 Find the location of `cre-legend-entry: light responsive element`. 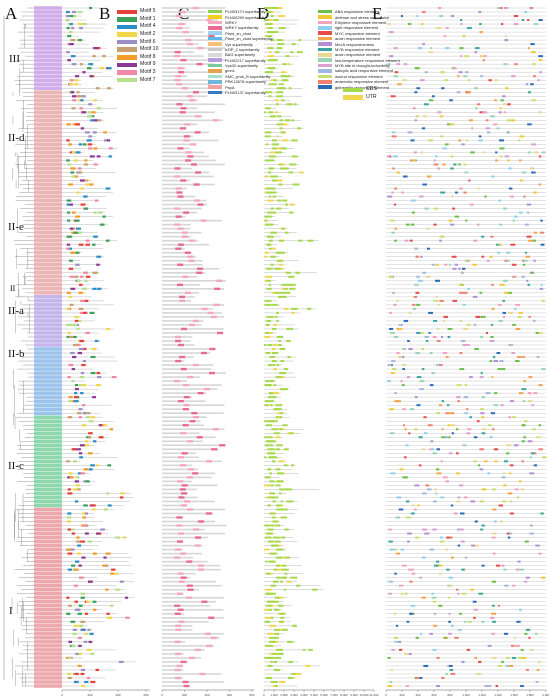

cre-legend-entry: light responsive element is located at coordinates (359, 27).